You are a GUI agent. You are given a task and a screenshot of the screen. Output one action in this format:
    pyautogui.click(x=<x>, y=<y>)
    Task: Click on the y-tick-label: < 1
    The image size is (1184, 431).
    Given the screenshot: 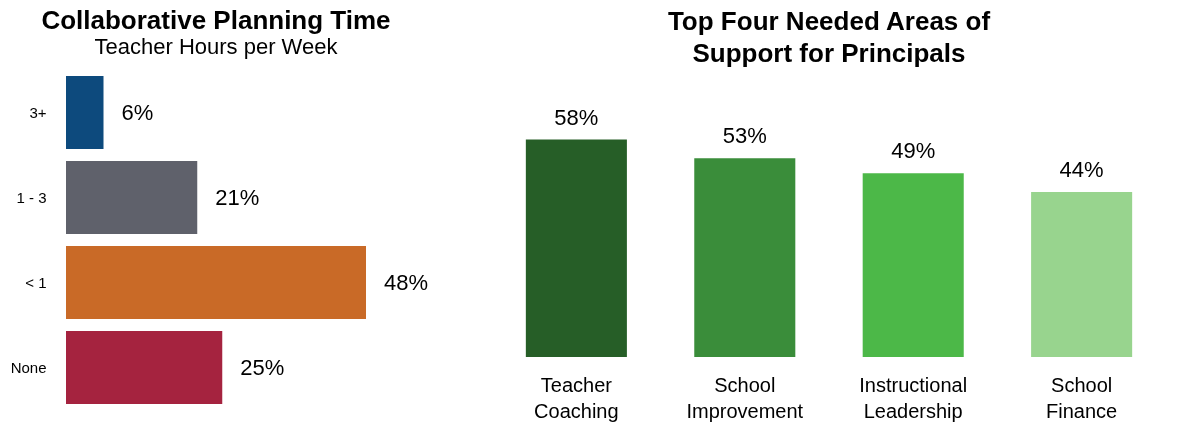 What is the action you would take?
    pyautogui.click(x=36, y=282)
    